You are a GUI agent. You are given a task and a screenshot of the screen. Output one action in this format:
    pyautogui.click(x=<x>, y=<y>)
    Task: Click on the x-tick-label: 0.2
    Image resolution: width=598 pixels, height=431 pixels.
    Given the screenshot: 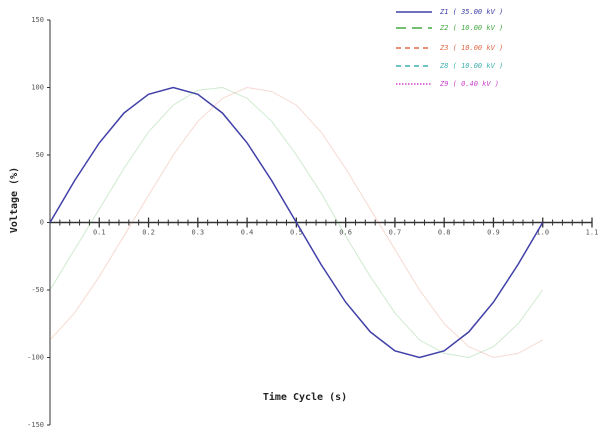 What is the action you would take?
    pyautogui.click(x=148, y=233)
    